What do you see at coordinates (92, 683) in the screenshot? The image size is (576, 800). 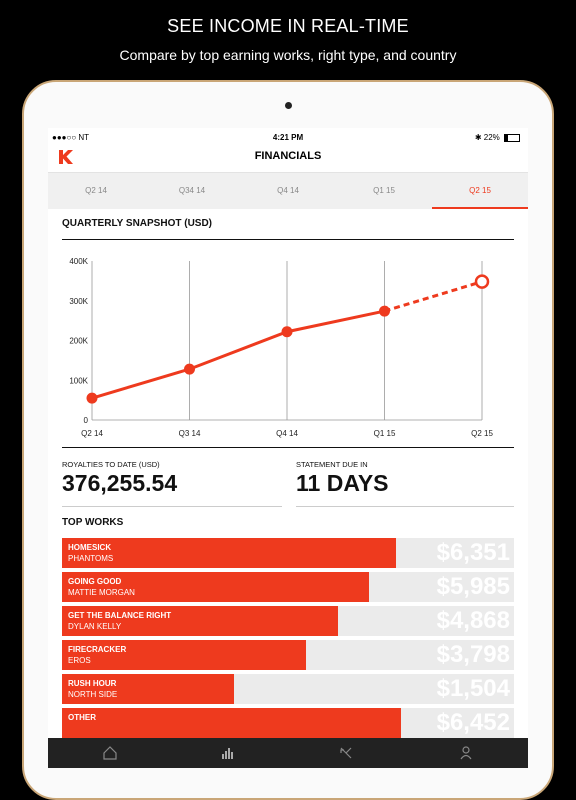 I see `work-title: RUSH HOUR` at bounding box center [92, 683].